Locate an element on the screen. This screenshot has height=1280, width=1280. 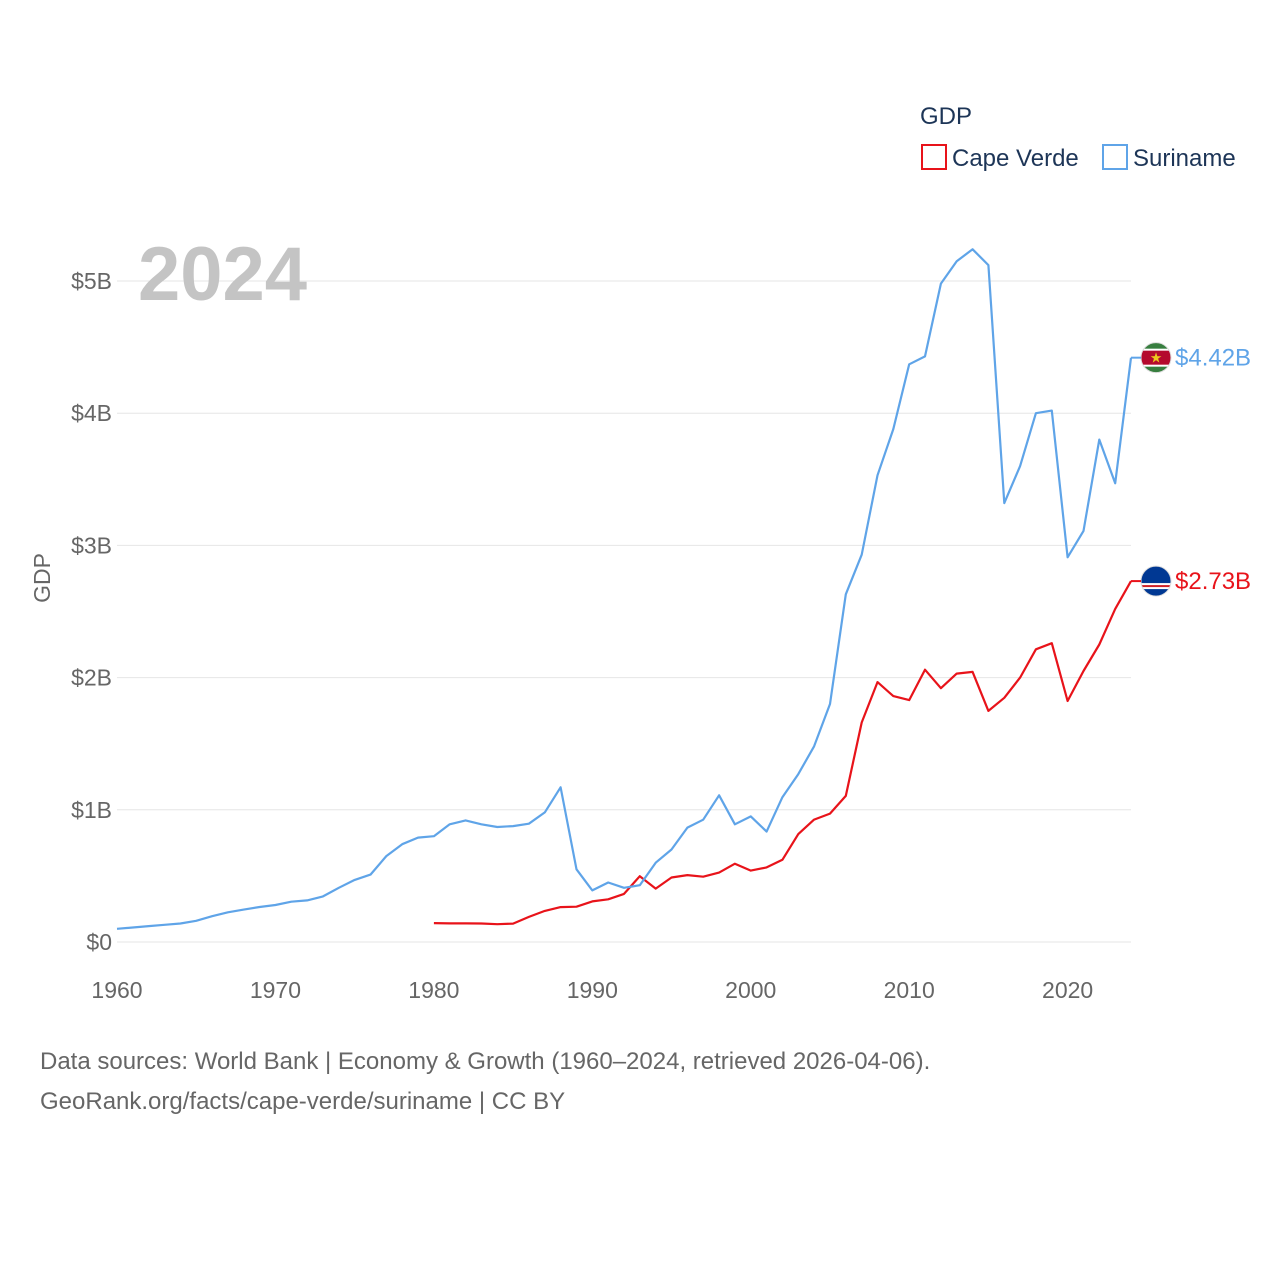
legend-label-suriname: Suriname is located at coordinates (1184, 158).